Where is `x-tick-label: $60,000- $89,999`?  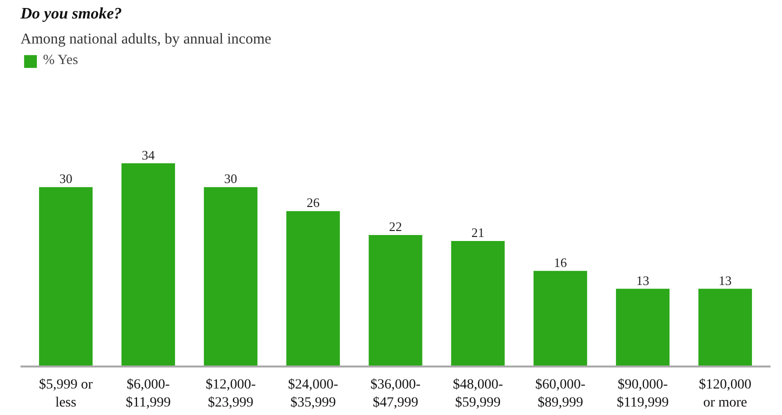
x-tick-label: $60,000- $89,999 is located at coordinates (560, 394).